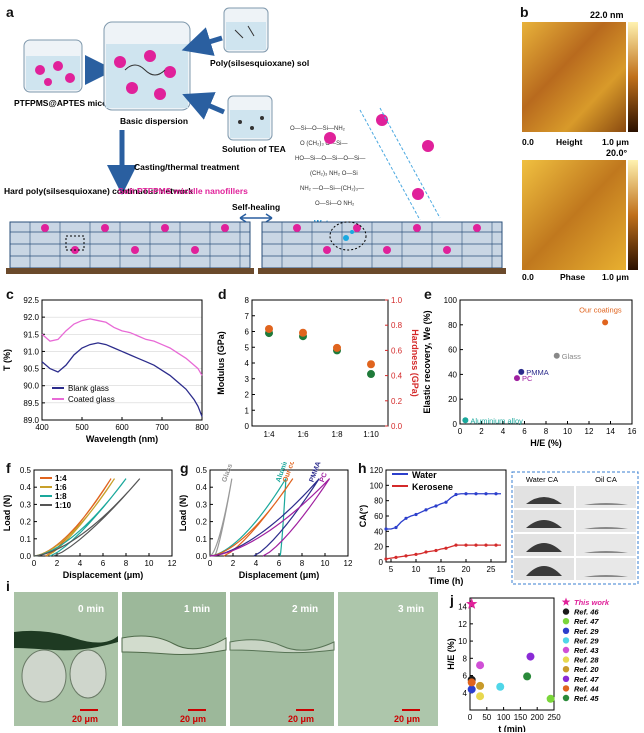 The height and width of the screenshot is (733, 644). What do you see at coordinates (66, 659) in the screenshot?
I see `micrograph-0min: 0 min 20 μm` at bounding box center [66, 659].